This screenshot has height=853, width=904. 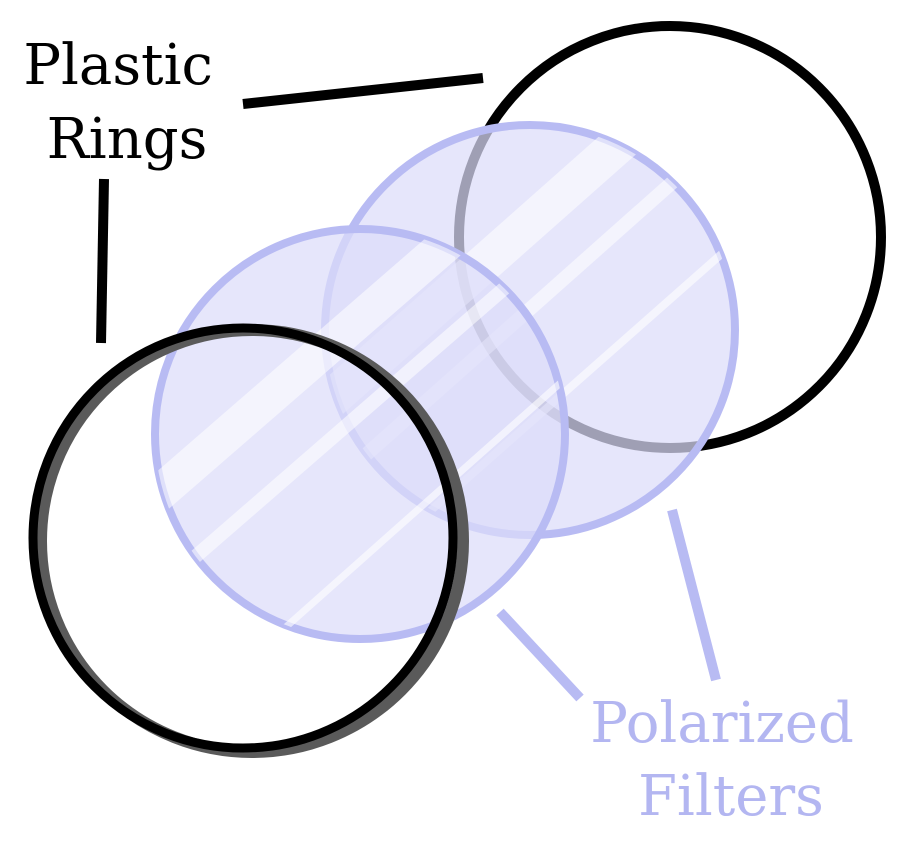 What do you see at coordinates (731, 796) in the screenshot?
I see `polarized-filters-label-line-2: Filters` at bounding box center [731, 796].